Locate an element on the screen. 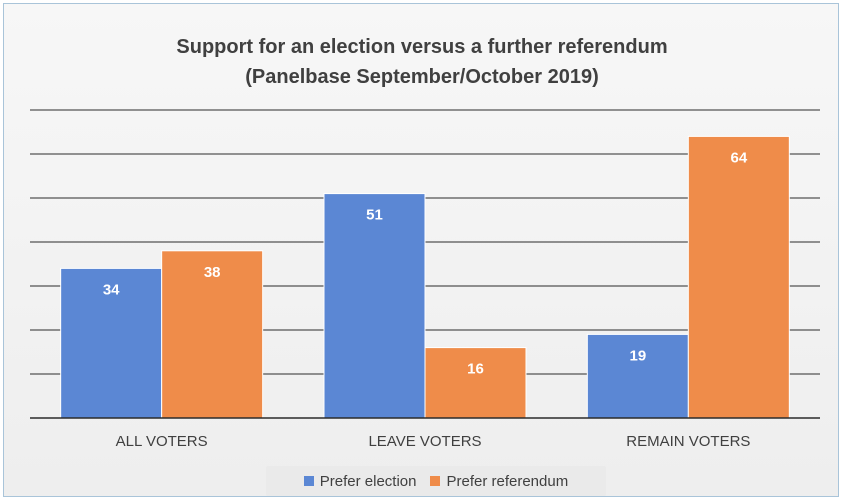 The height and width of the screenshot is (503, 846). data-label: 19 is located at coordinates (637, 355).